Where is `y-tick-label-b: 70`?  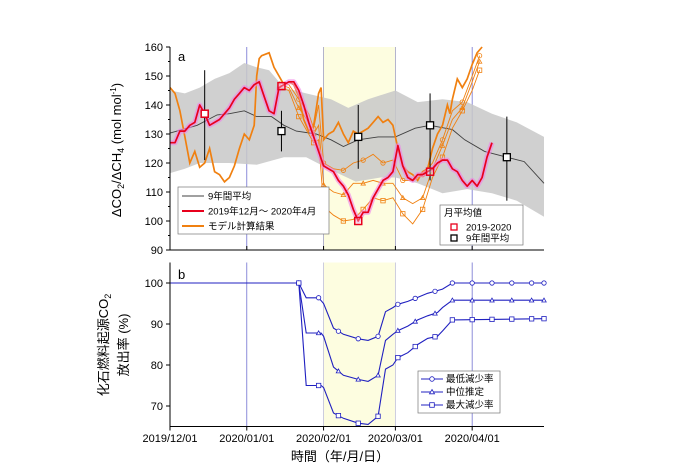
y-tick-label-b: 70 is located at coordinates (157, 407).